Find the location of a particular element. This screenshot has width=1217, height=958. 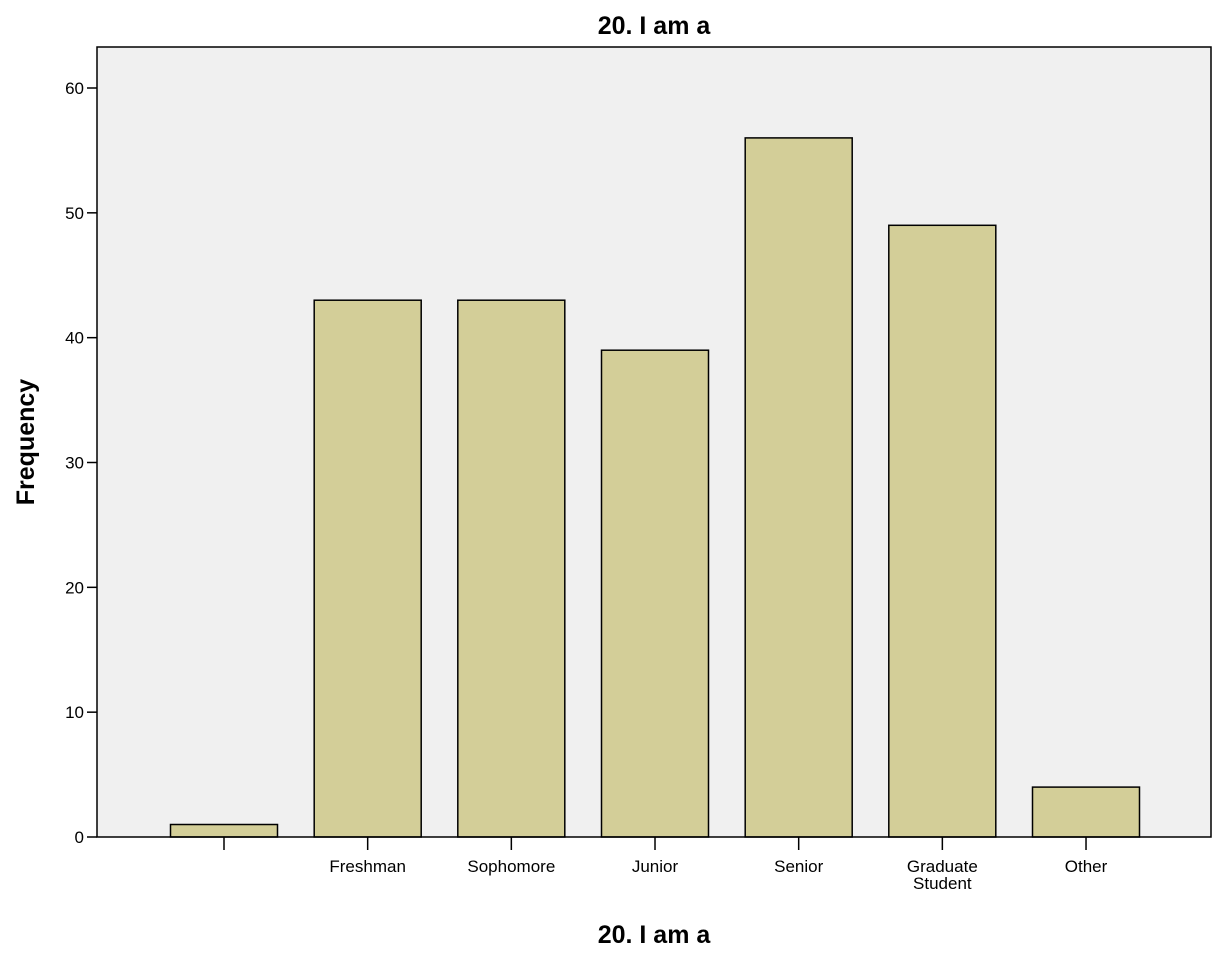

x-category-label: Graduate is located at coordinates (942, 866).